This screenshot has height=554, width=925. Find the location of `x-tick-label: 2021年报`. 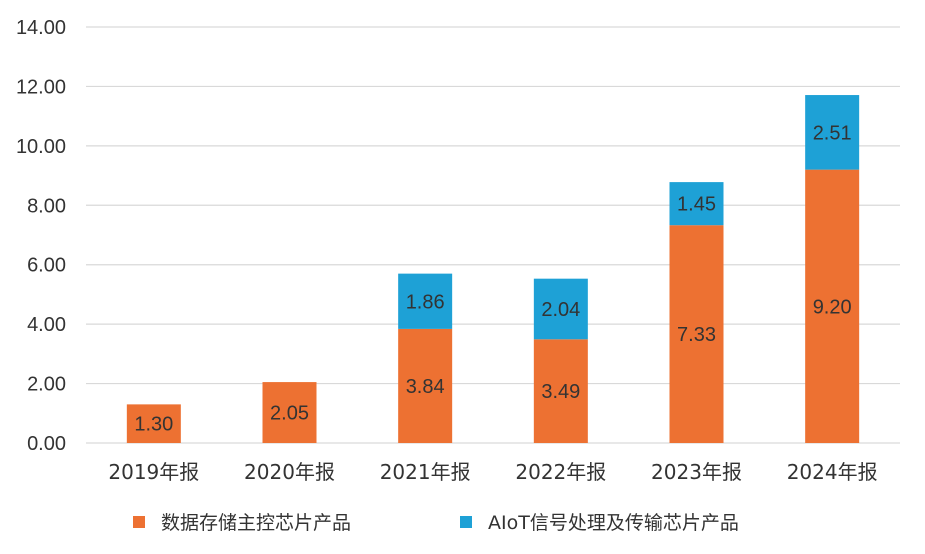

x-tick-label: 2021年报 is located at coordinates (425, 472).